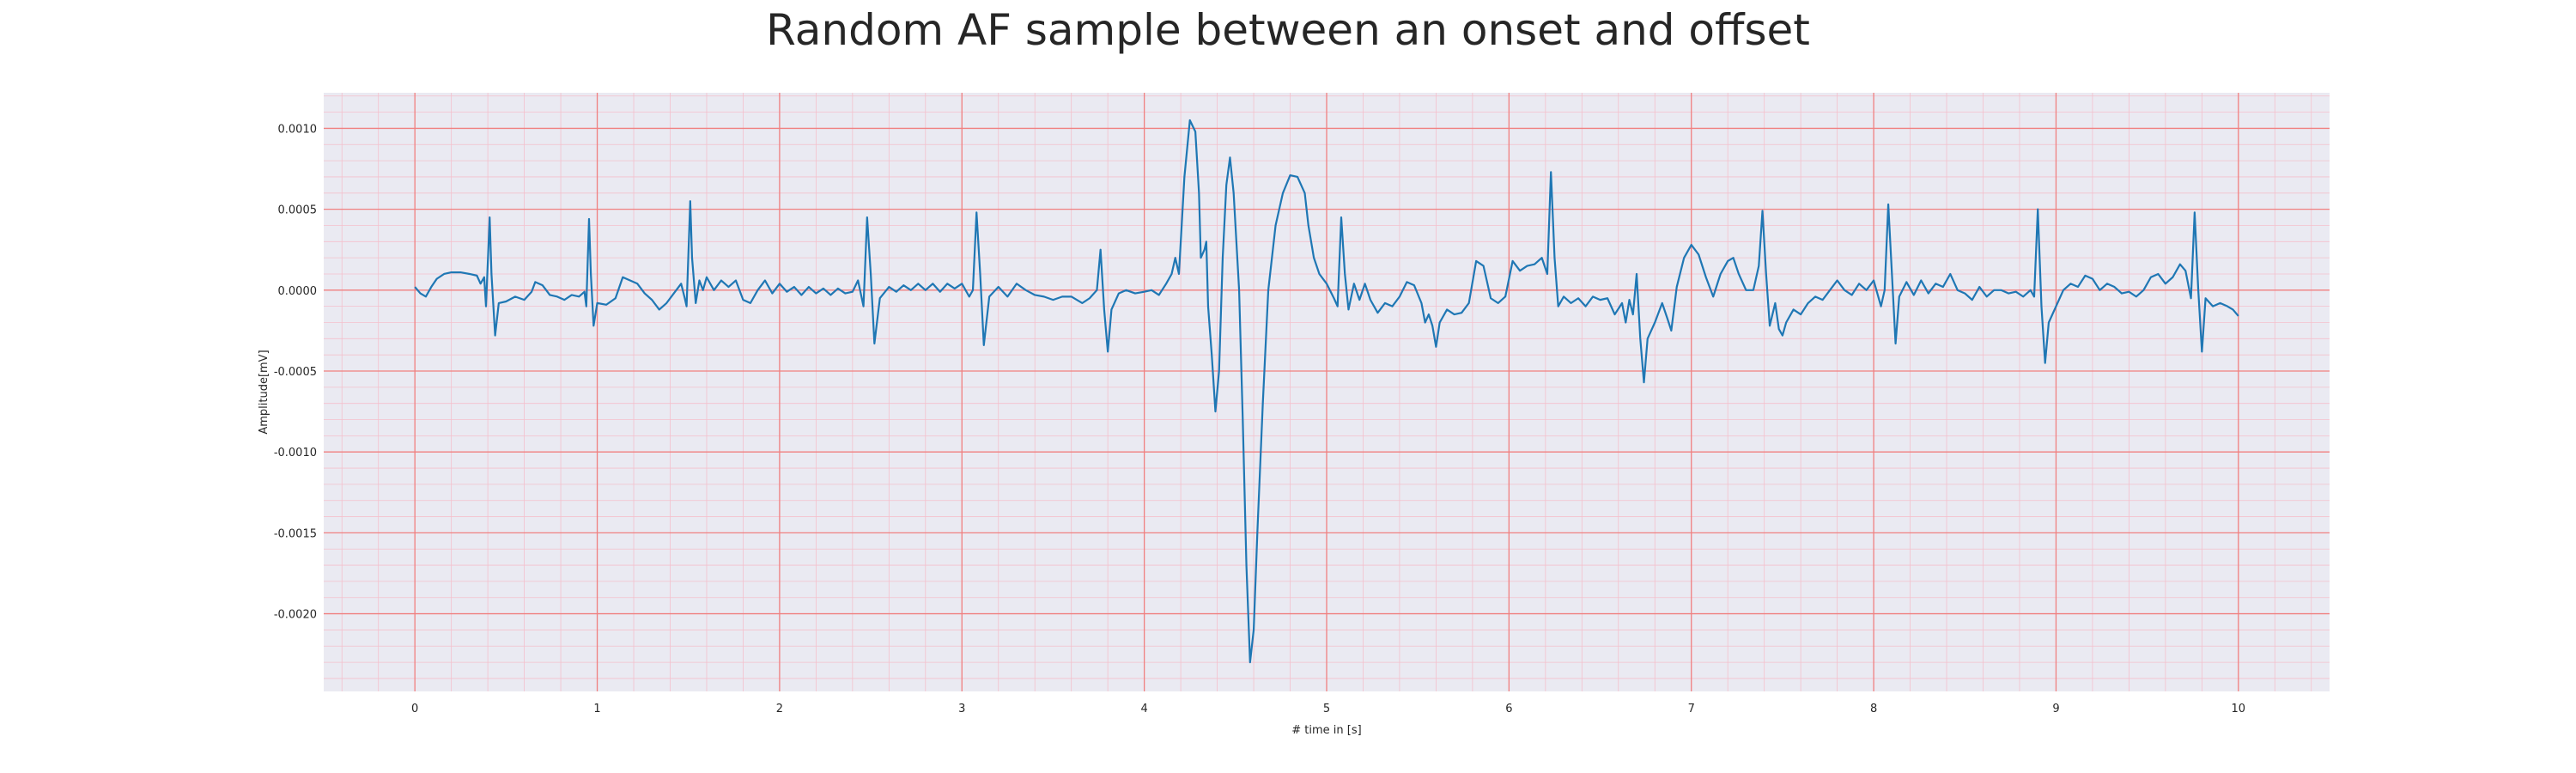 Image resolution: width=2576 pixels, height=773 pixels. Describe the element at coordinates (1692, 709) in the screenshot. I see `x-tick-label: 7` at that location.